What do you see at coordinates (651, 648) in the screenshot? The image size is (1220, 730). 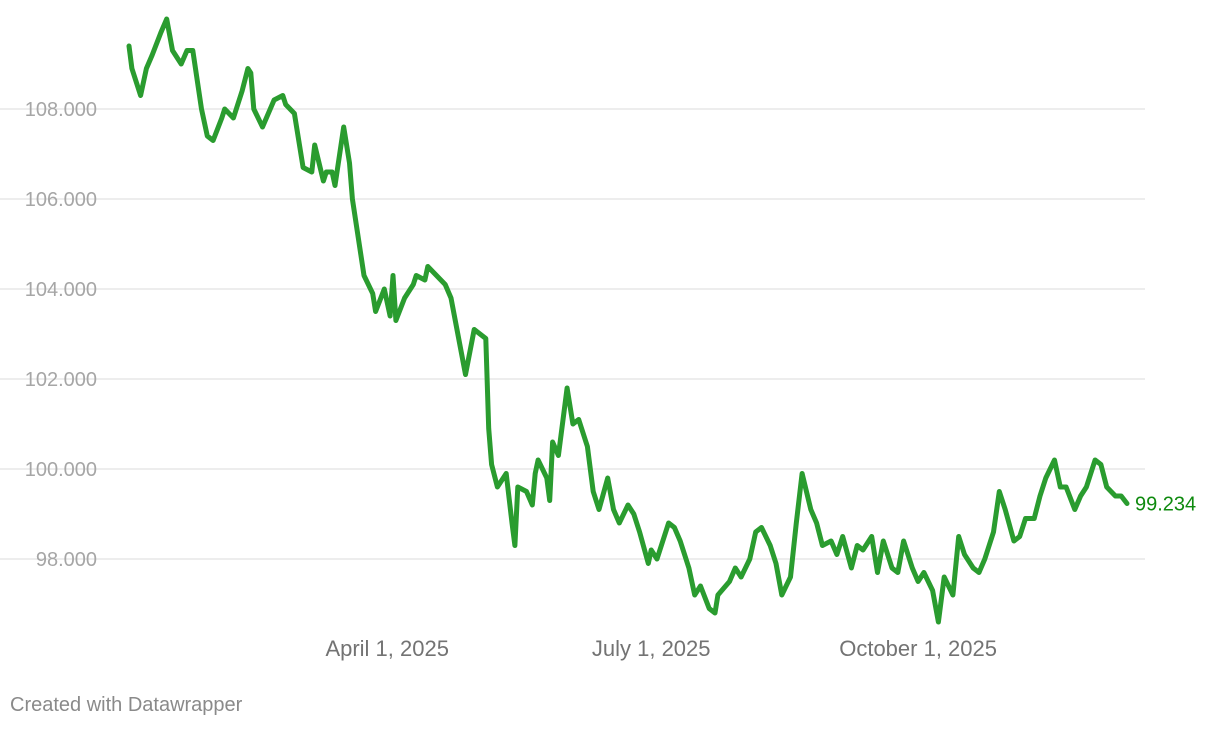 I see `x-tick-label: July 1, 2025` at bounding box center [651, 648].